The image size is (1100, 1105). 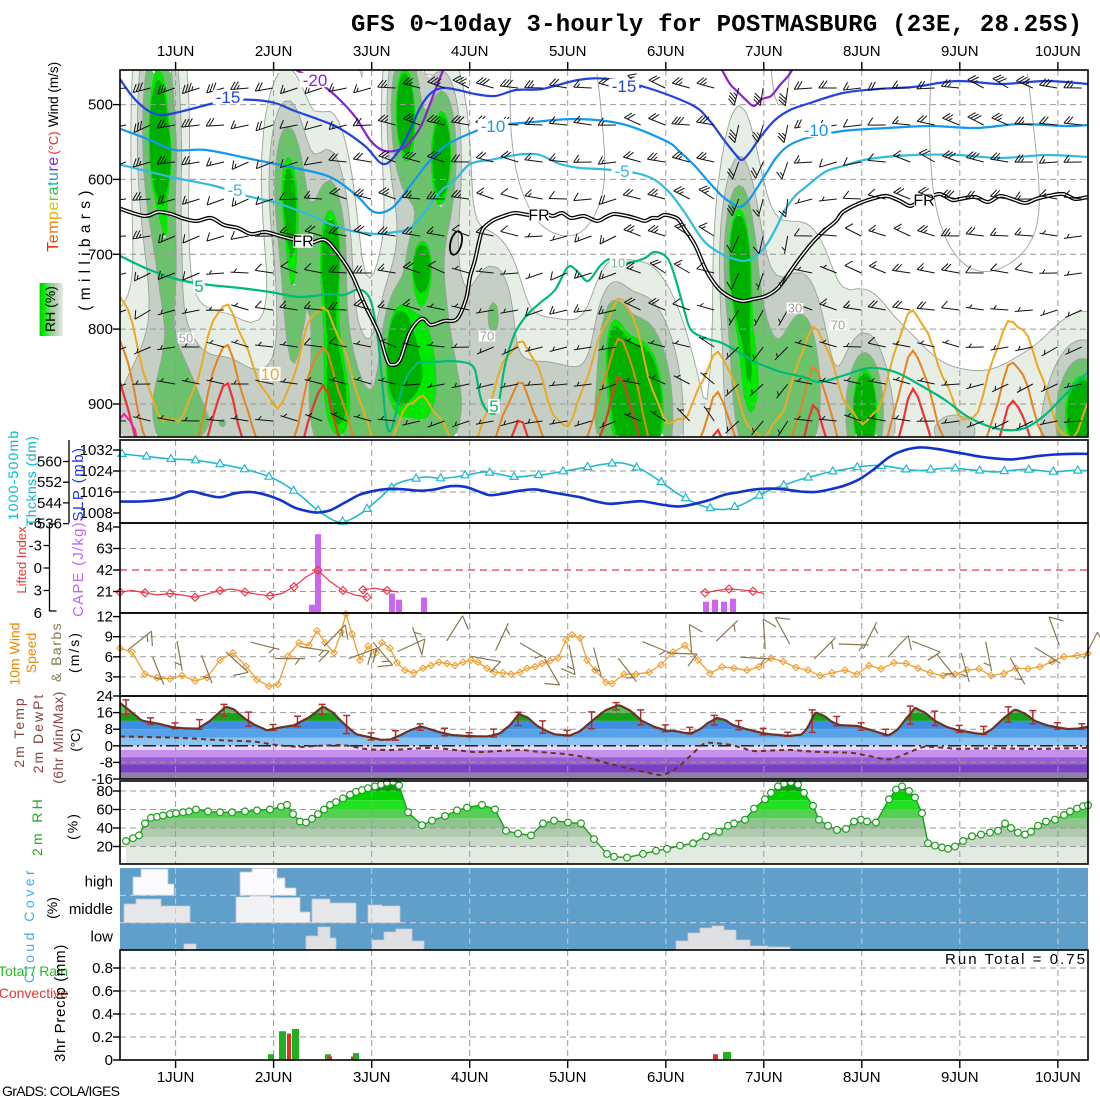 What do you see at coordinates (104, 791) in the screenshot?
I see `svg-text: 80` at bounding box center [104, 791].